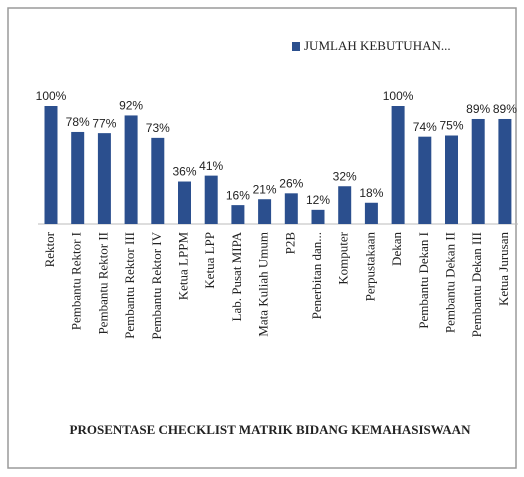 The height and width of the screenshot is (477, 524). Describe the element at coordinates (476, 284) in the screenshot. I see `x-tick-label: Pembantu Dekan III` at that location.